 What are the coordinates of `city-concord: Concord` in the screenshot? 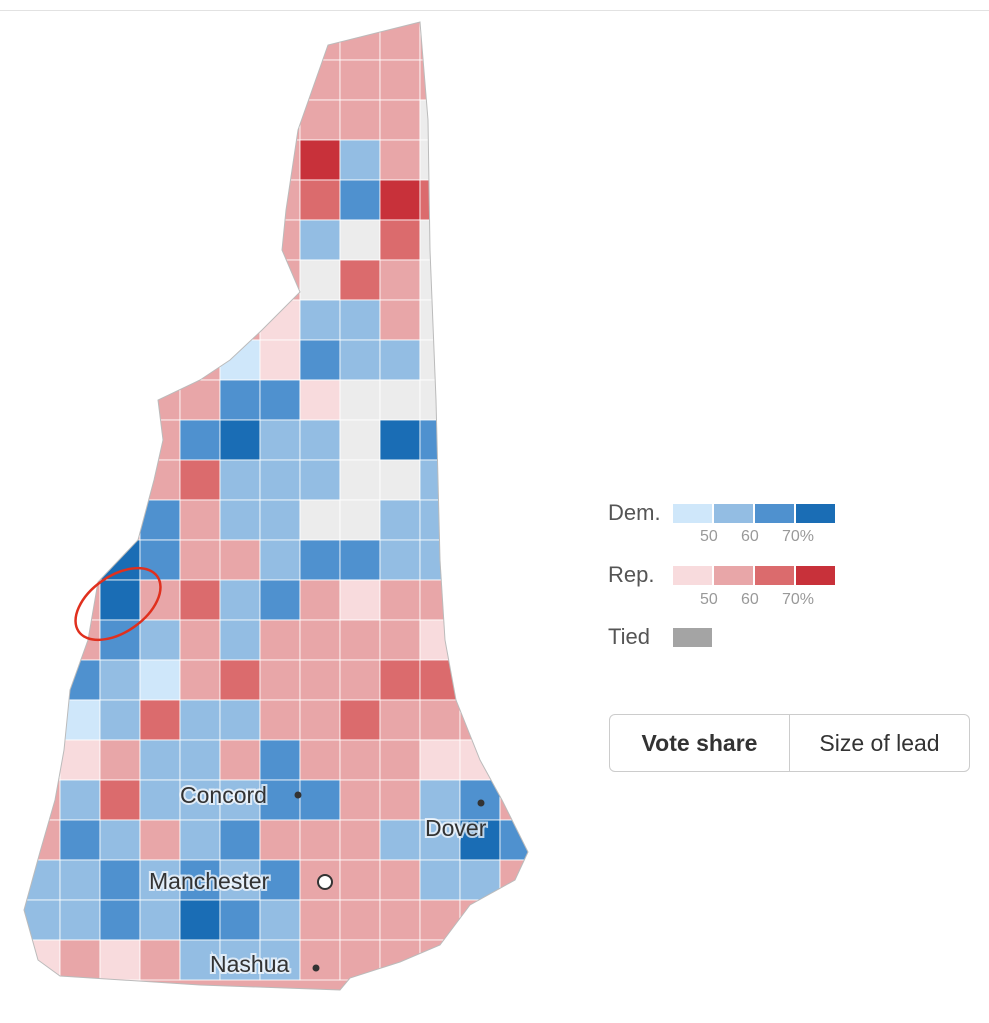 It's located at (240, 795).